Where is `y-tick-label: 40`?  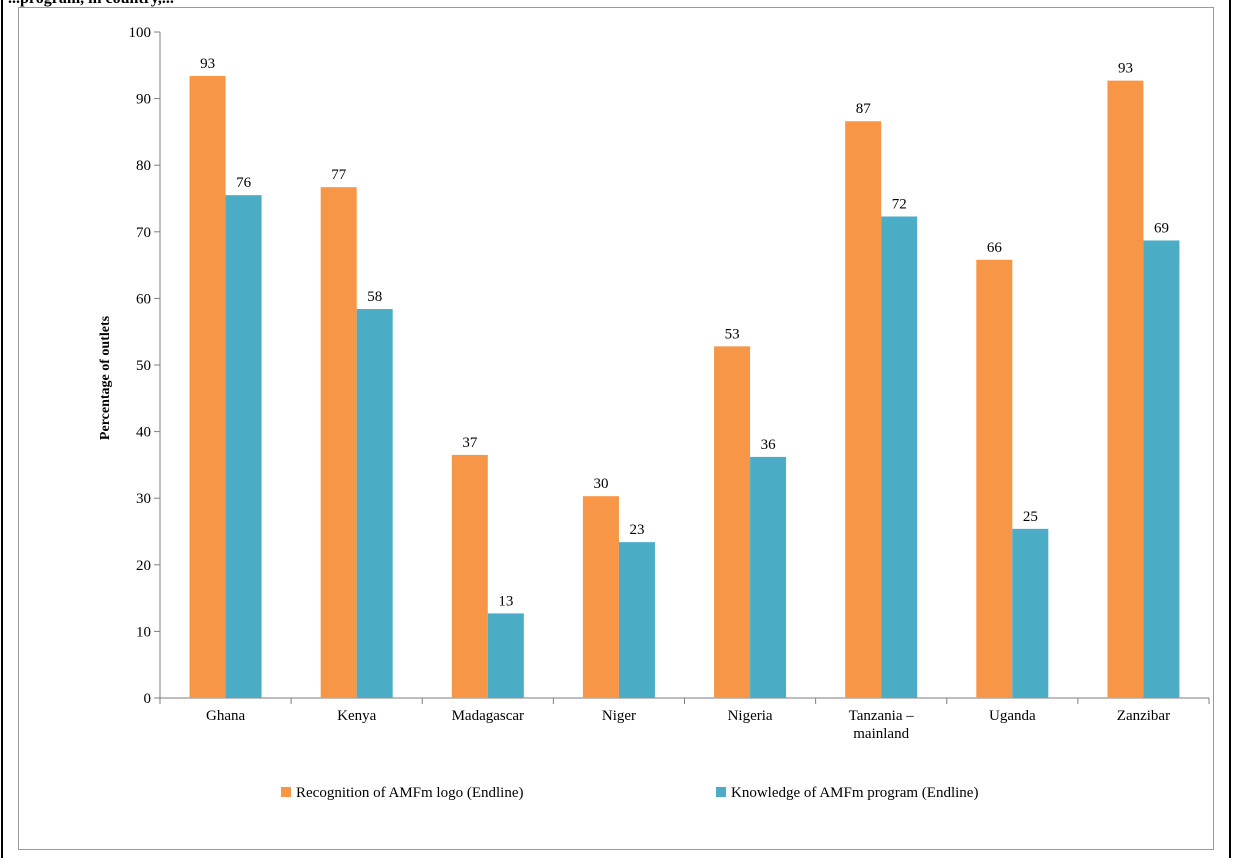
y-tick-label: 40 is located at coordinates (143, 433).